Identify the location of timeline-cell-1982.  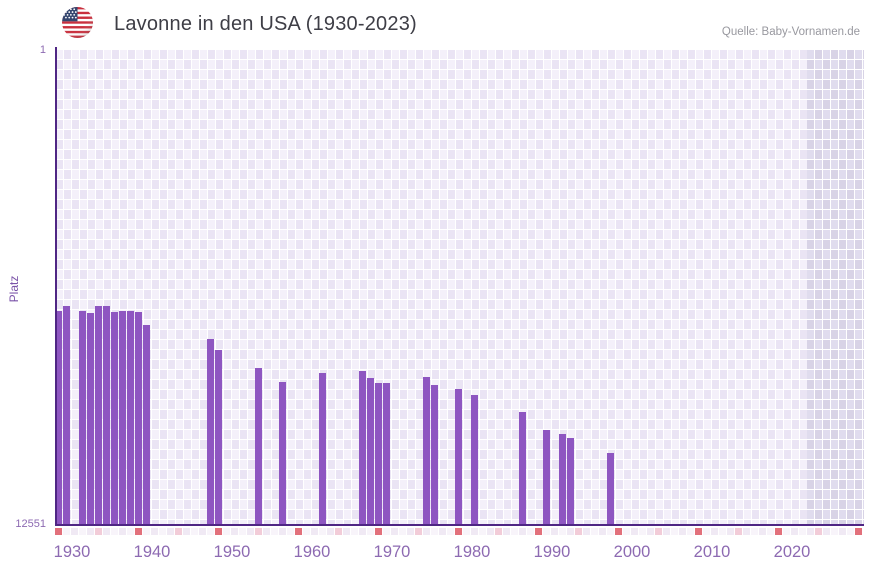
(474, 531).